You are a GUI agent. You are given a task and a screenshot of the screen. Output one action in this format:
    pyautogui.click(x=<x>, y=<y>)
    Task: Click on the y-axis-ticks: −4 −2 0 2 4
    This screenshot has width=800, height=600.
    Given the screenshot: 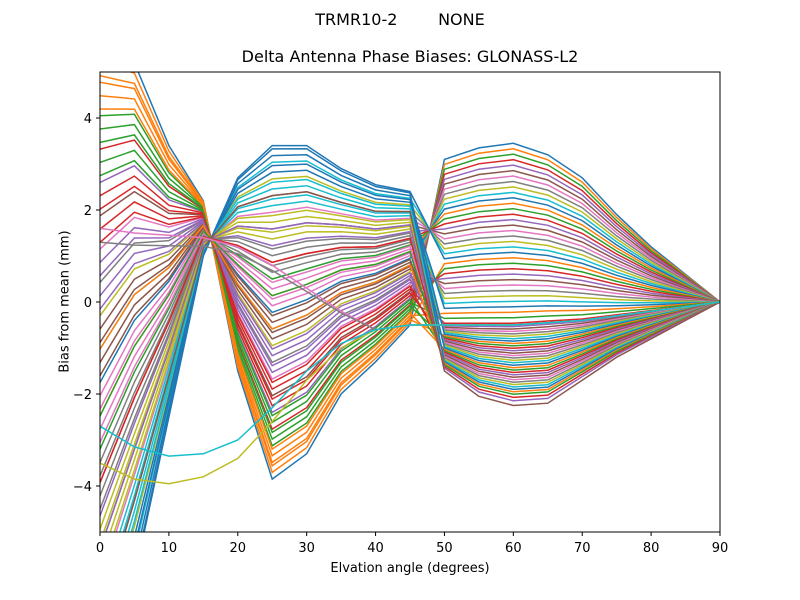 What is the action you would take?
    pyautogui.click(x=86, y=303)
    